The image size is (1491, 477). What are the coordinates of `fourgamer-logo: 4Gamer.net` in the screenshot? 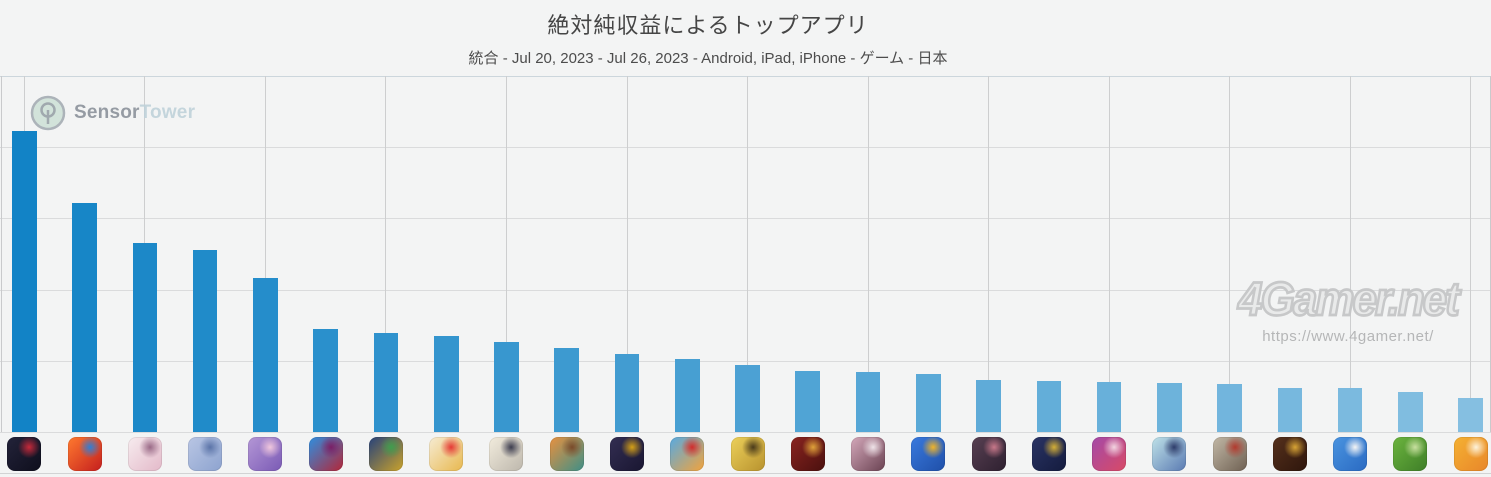 It's located at (1349, 299).